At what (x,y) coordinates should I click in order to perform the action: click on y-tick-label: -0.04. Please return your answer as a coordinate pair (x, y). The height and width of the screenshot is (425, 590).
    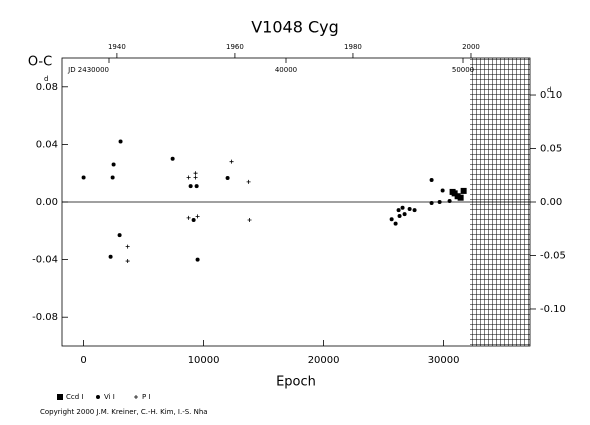
    Looking at the image, I should click on (45, 260).